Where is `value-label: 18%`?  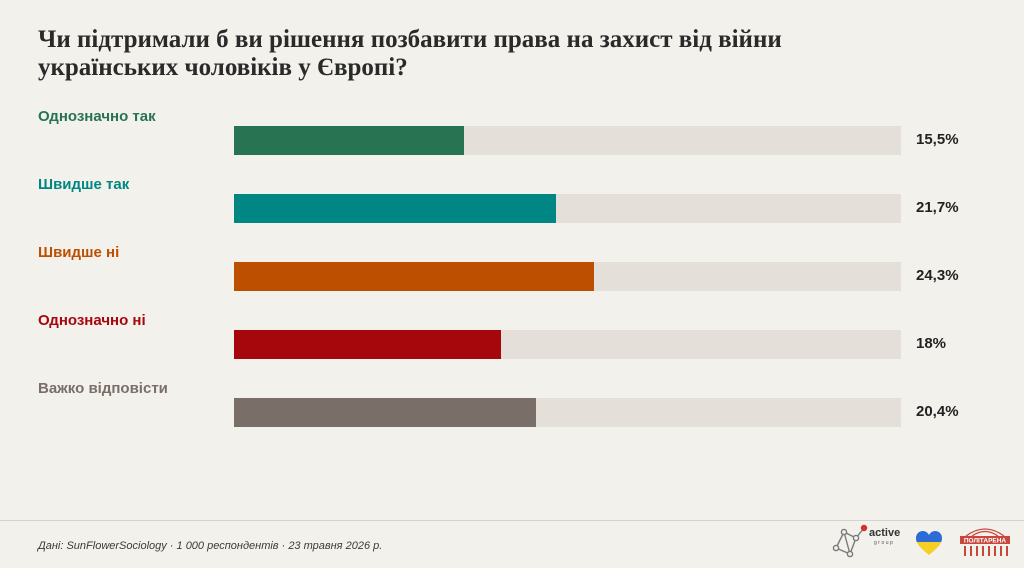 value-label: 18% is located at coordinates (931, 343).